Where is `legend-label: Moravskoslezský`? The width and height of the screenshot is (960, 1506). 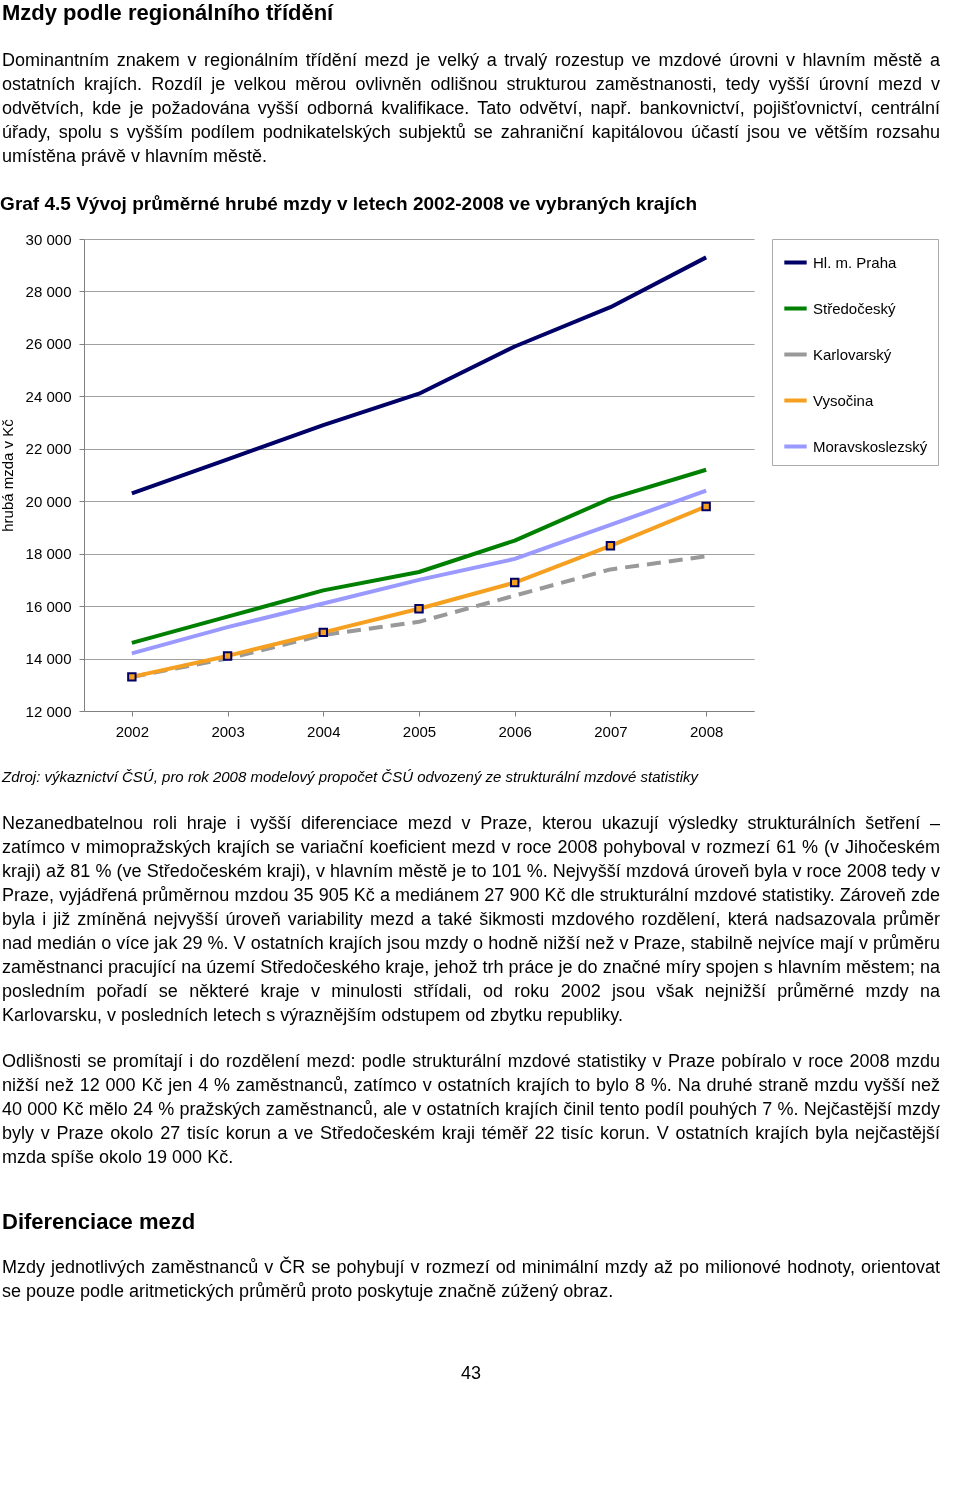
legend-label: Moravskoslezský is located at coordinates (870, 446).